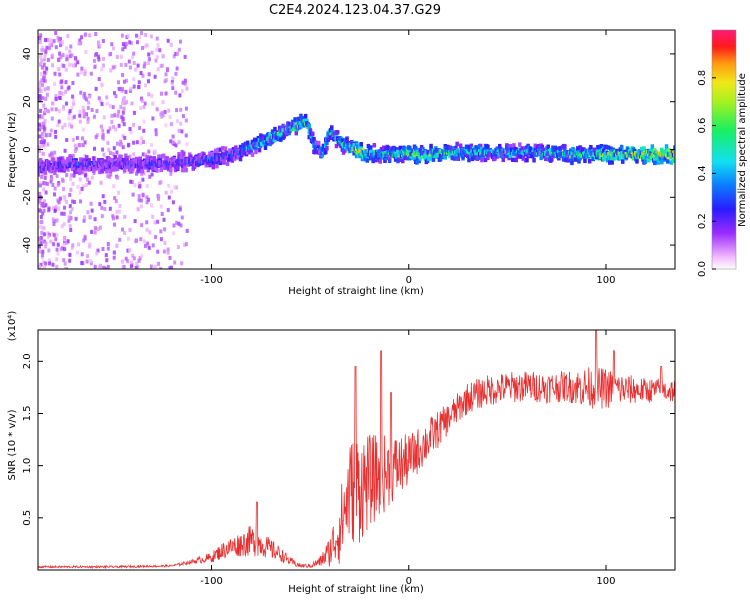 The height and width of the screenshot is (600, 750). What do you see at coordinates (12, 444) in the screenshot?
I see `snr-ylabel: SNR (10 * v/v)` at bounding box center [12, 444].